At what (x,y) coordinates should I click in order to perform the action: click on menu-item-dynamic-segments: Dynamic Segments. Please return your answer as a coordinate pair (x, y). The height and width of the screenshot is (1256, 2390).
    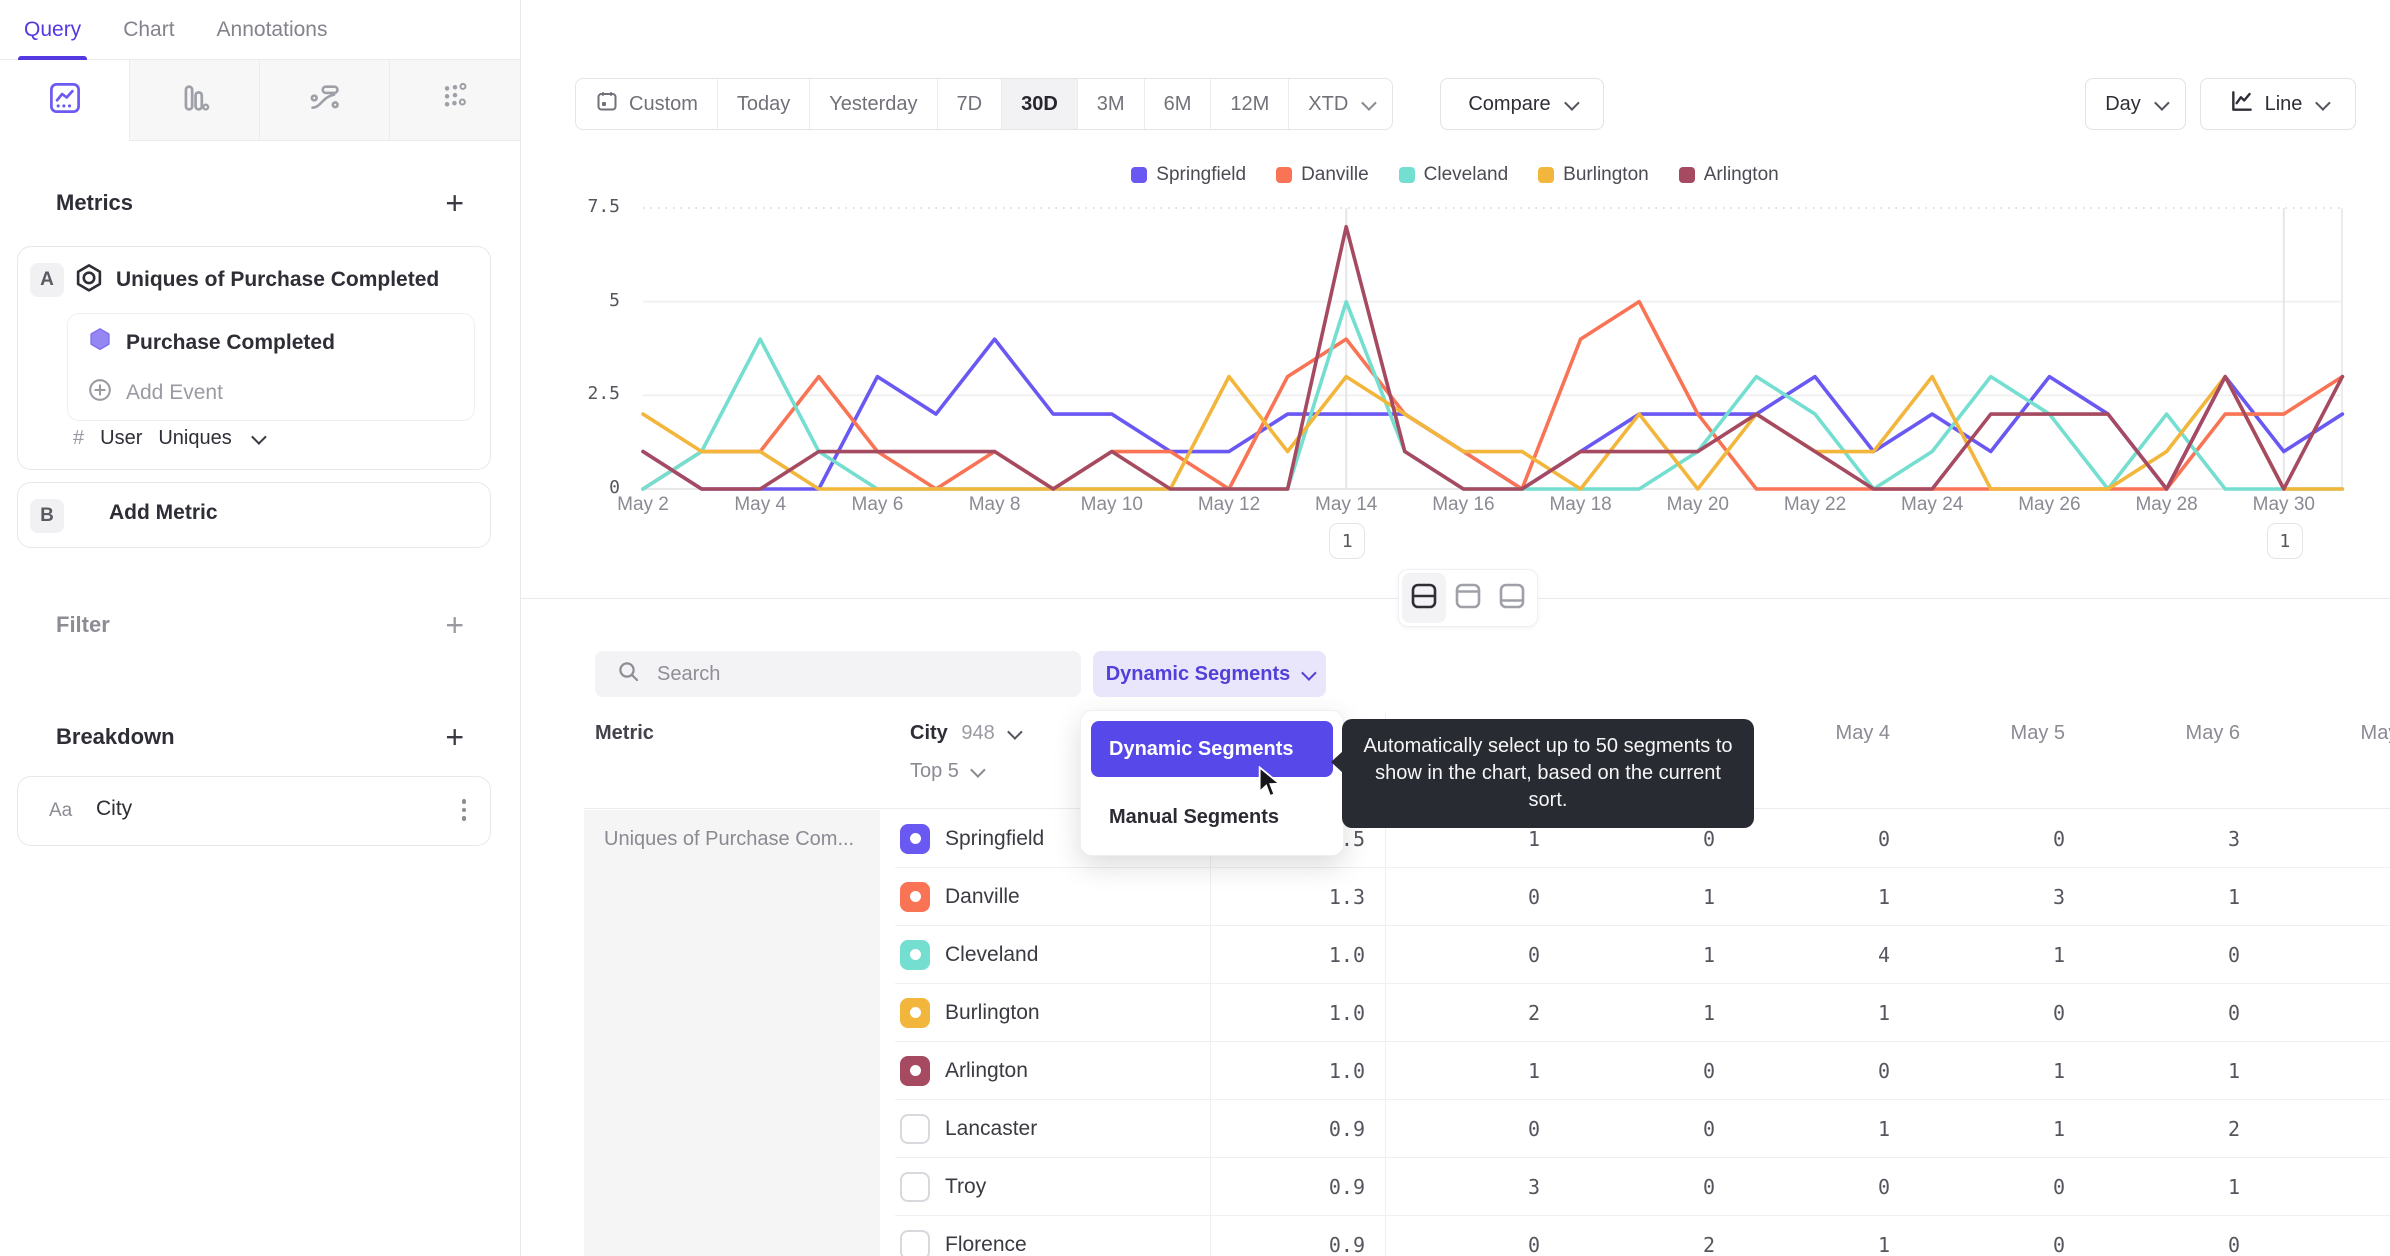
    Looking at the image, I should click on (1212, 749).